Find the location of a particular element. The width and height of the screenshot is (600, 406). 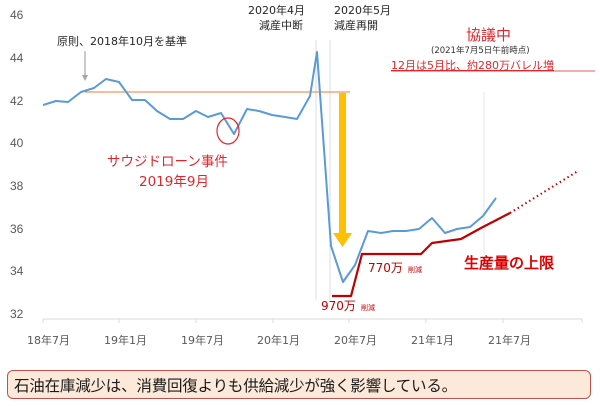

decline-arrow-icon is located at coordinates (342, 170).